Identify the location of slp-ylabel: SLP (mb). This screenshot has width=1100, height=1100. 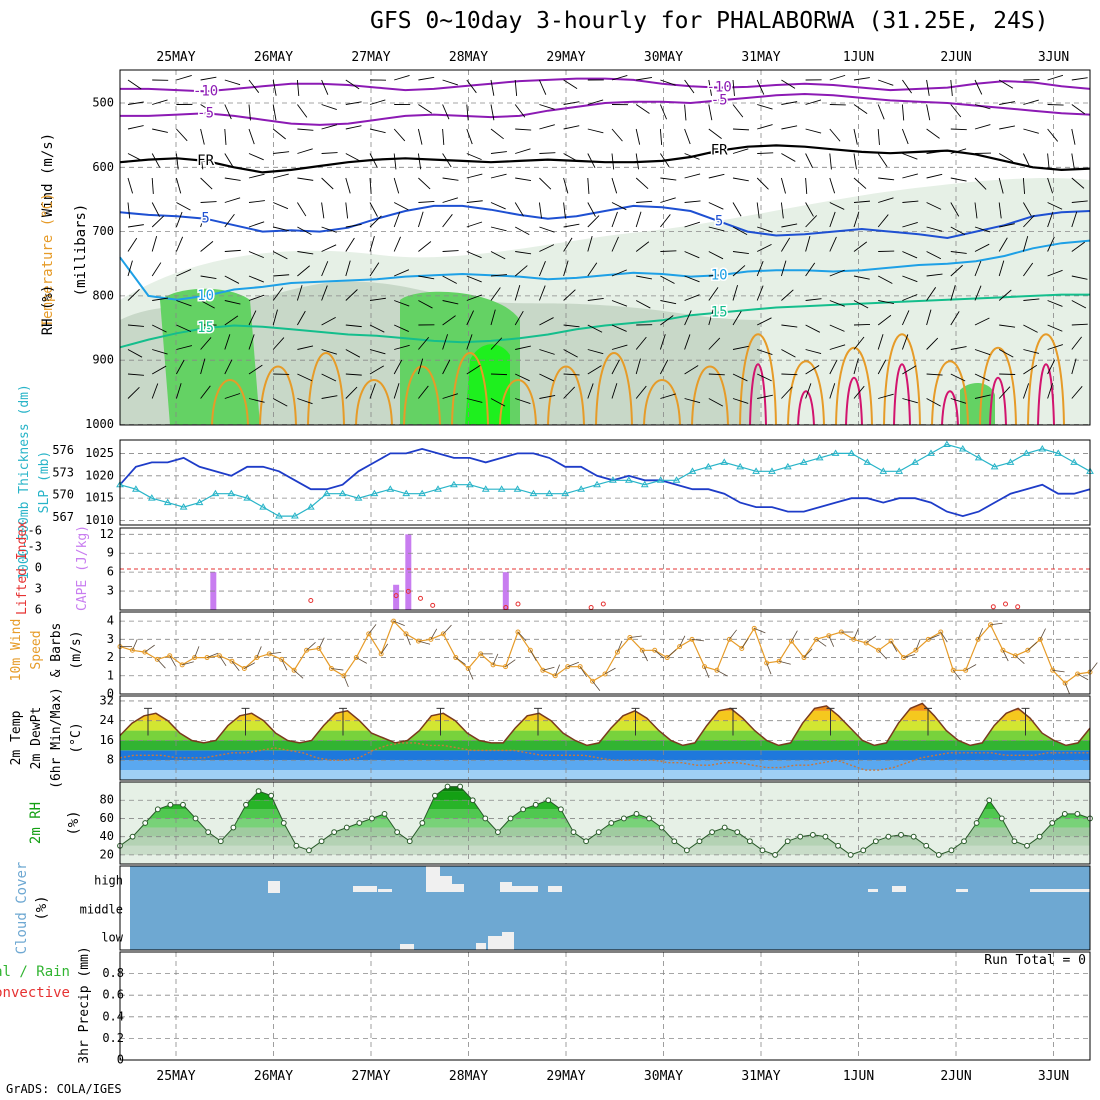
(44, 482).